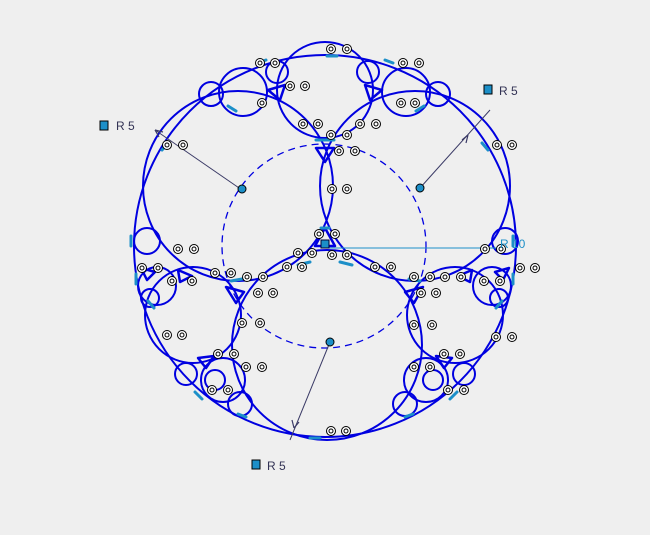  Describe the element at coordinates (117, 126) in the screenshot. I see `dimension-r5-top-left: R 5` at that location.